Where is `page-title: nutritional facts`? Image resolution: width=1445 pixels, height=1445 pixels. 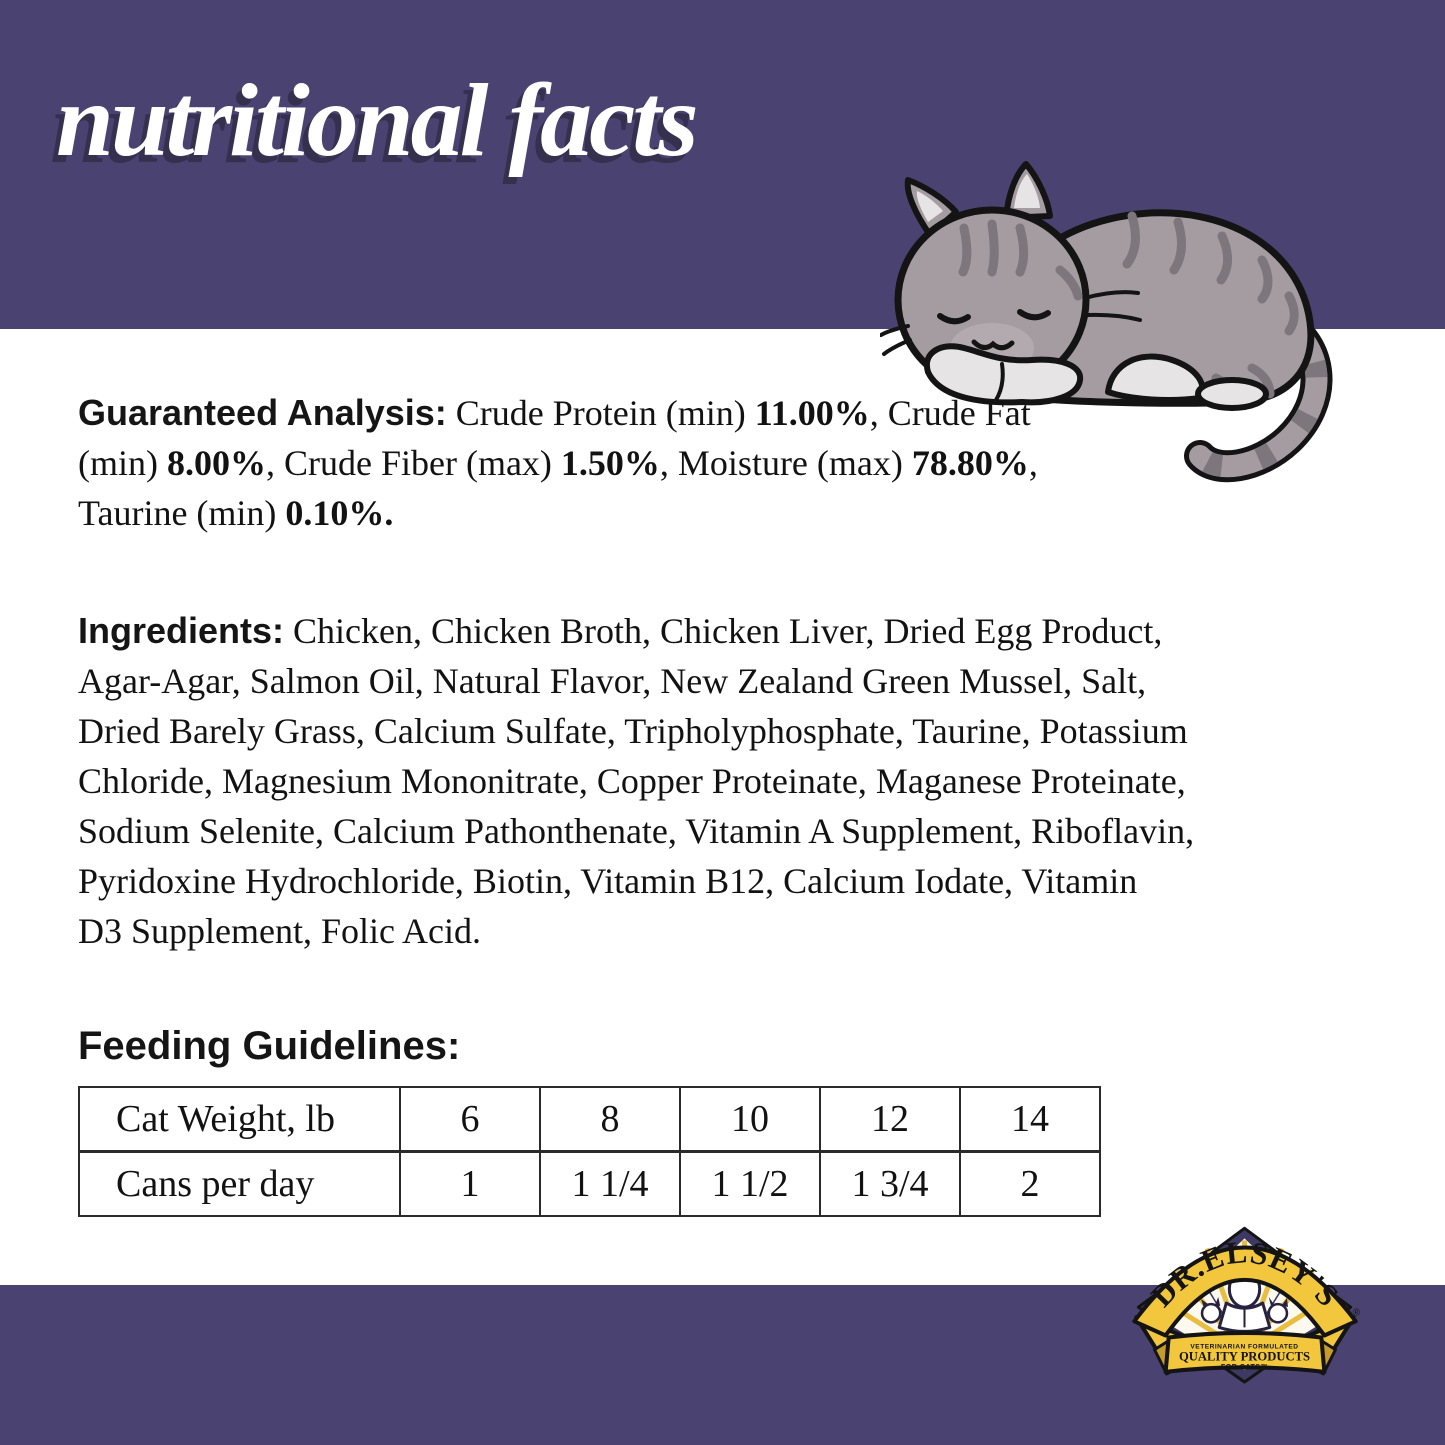
page-title: nutritional facts is located at coordinates (377, 120).